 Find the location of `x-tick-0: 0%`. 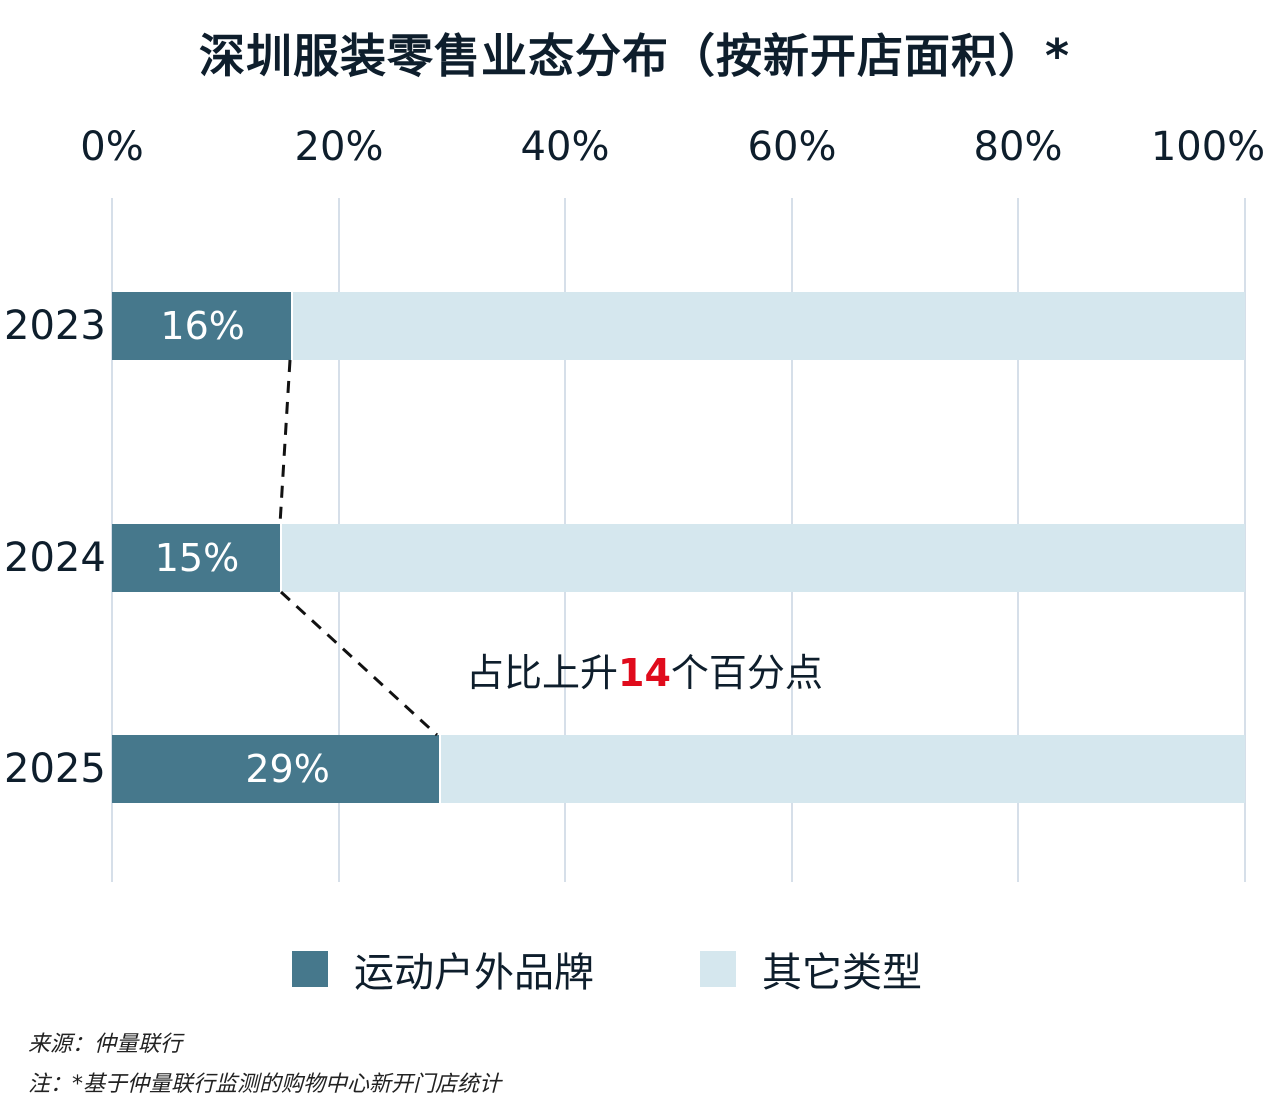

x-tick-0: 0% is located at coordinates (112, 147).